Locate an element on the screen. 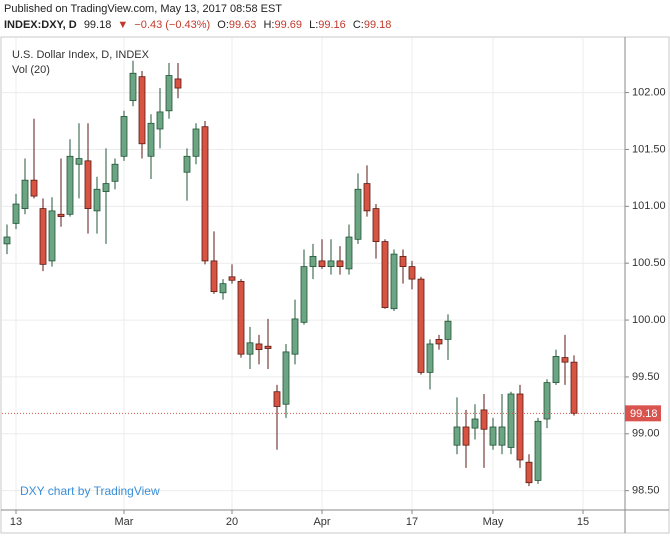 This screenshot has height=539, width=670. last-price: 99.18 is located at coordinates (98, 25).